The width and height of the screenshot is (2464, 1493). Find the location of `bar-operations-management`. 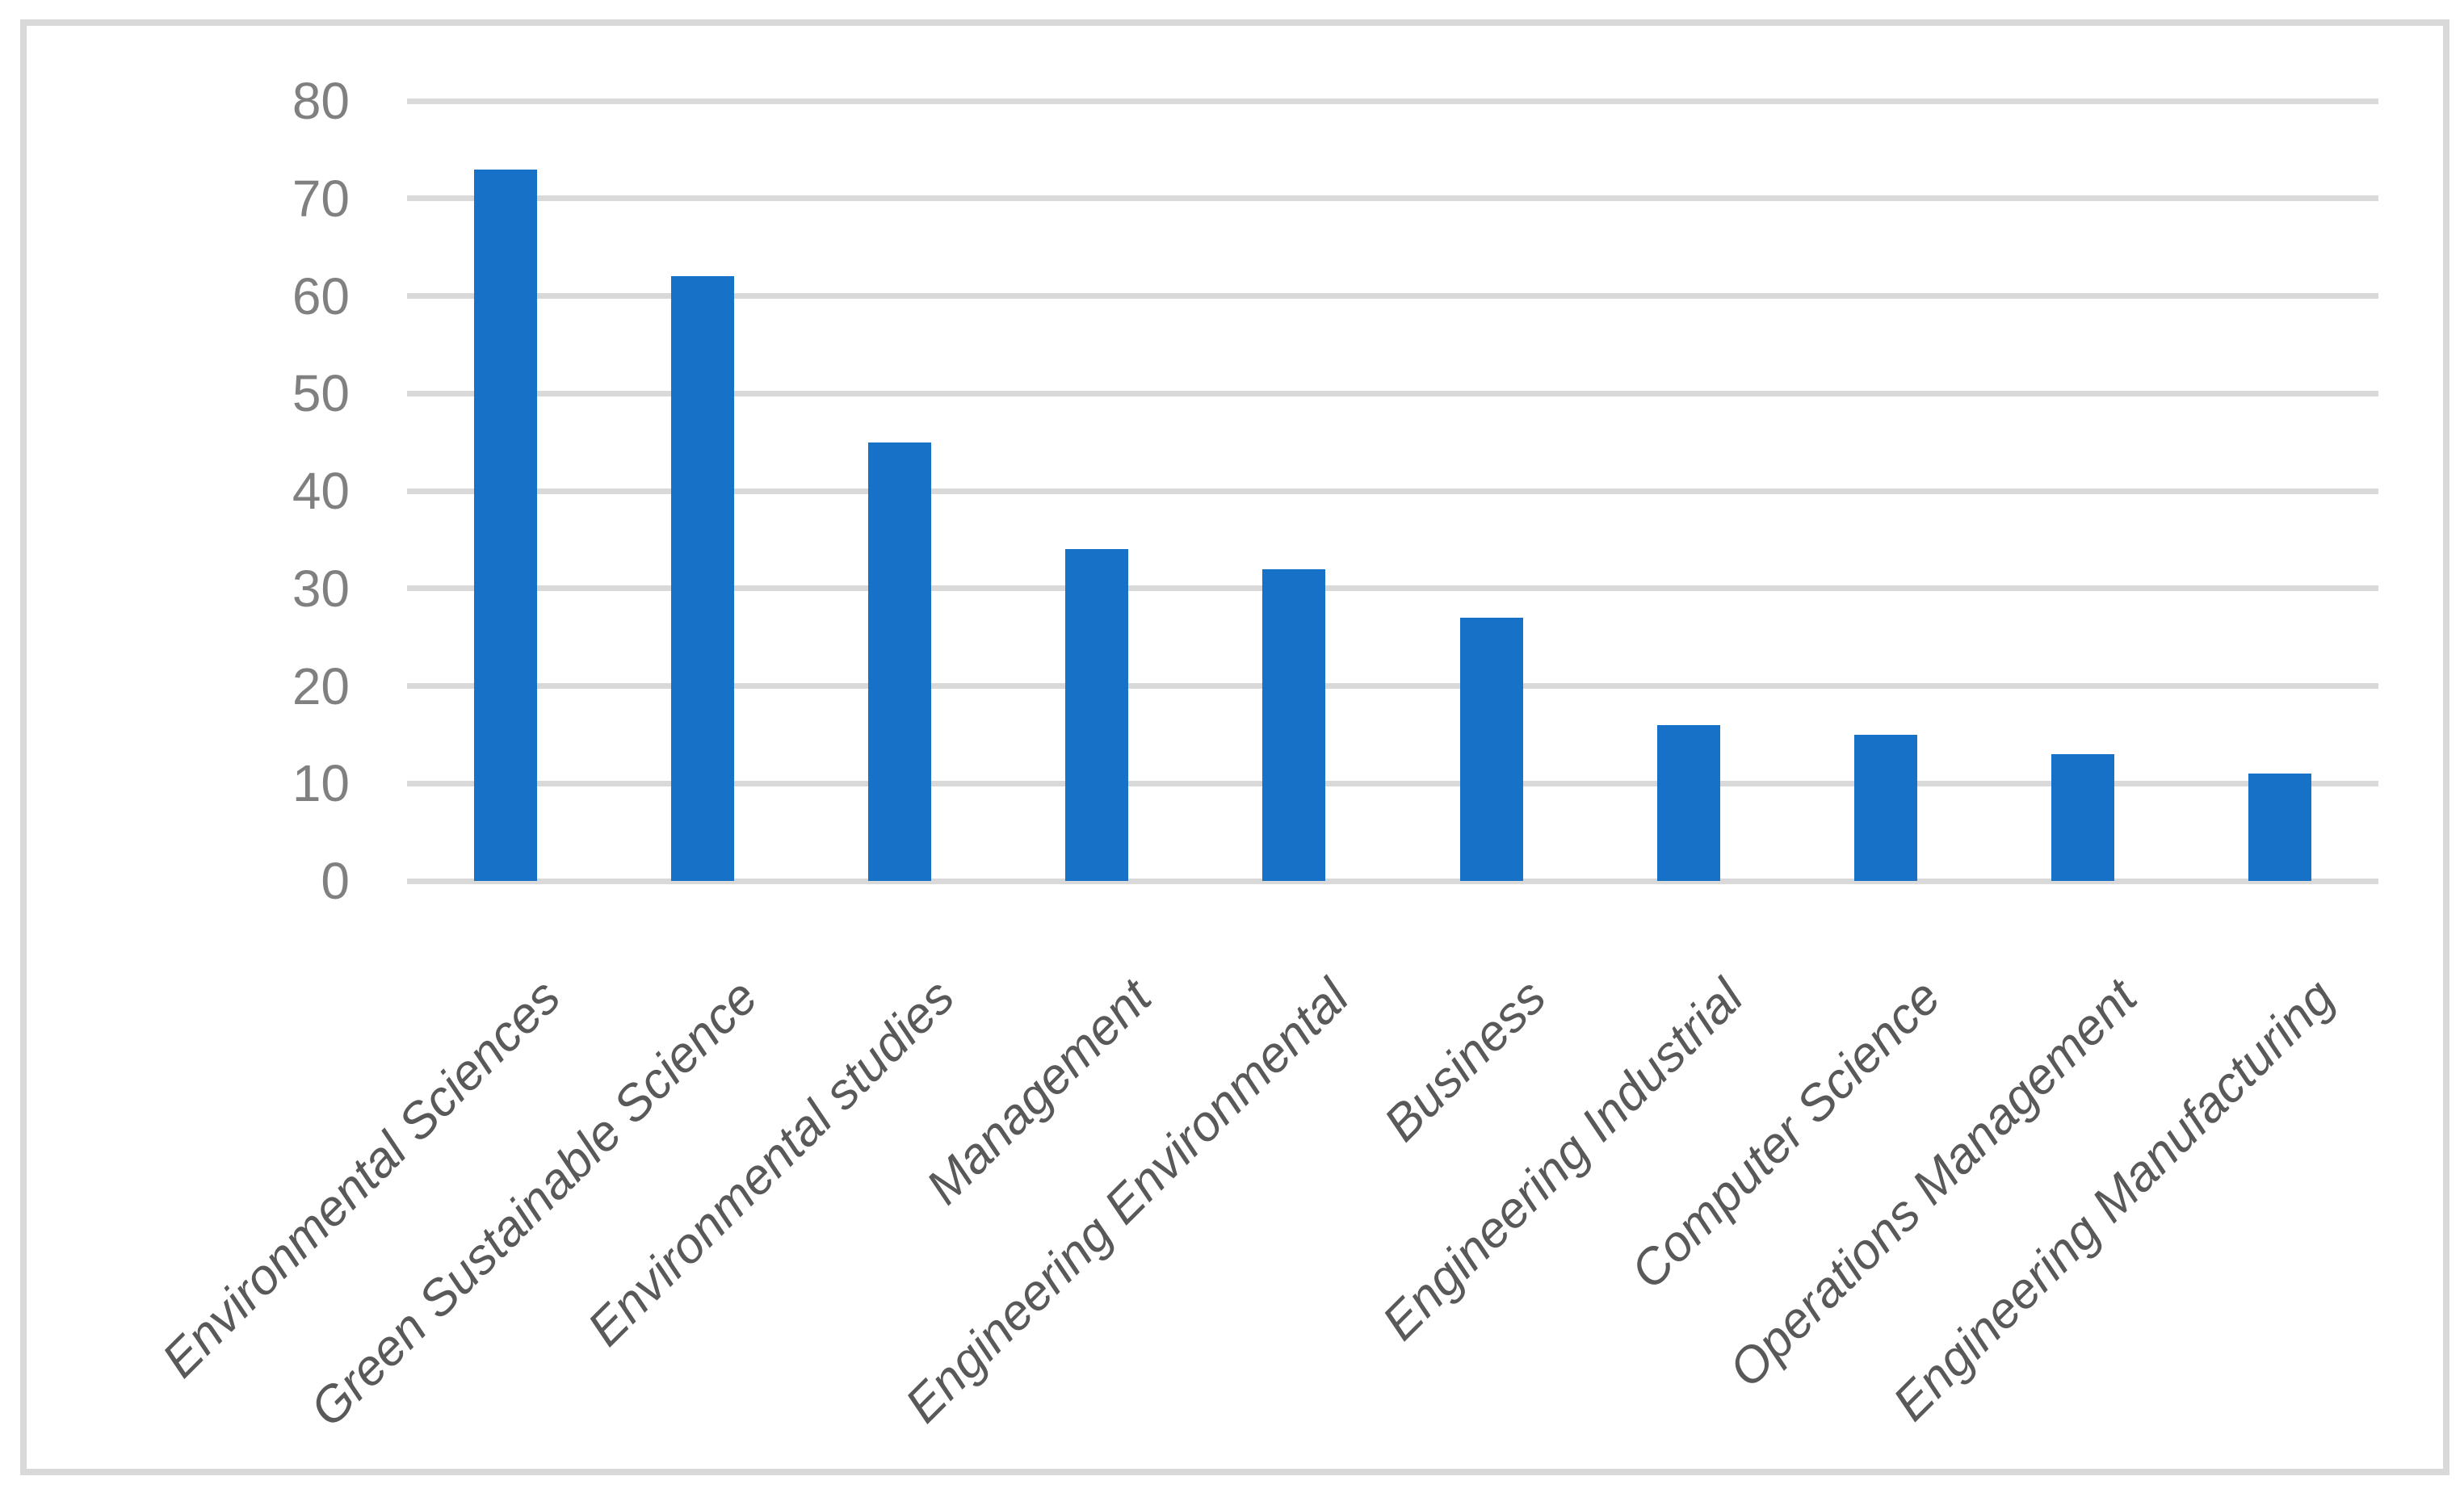

bar-operations-management is located at coordinates (2082, 817).